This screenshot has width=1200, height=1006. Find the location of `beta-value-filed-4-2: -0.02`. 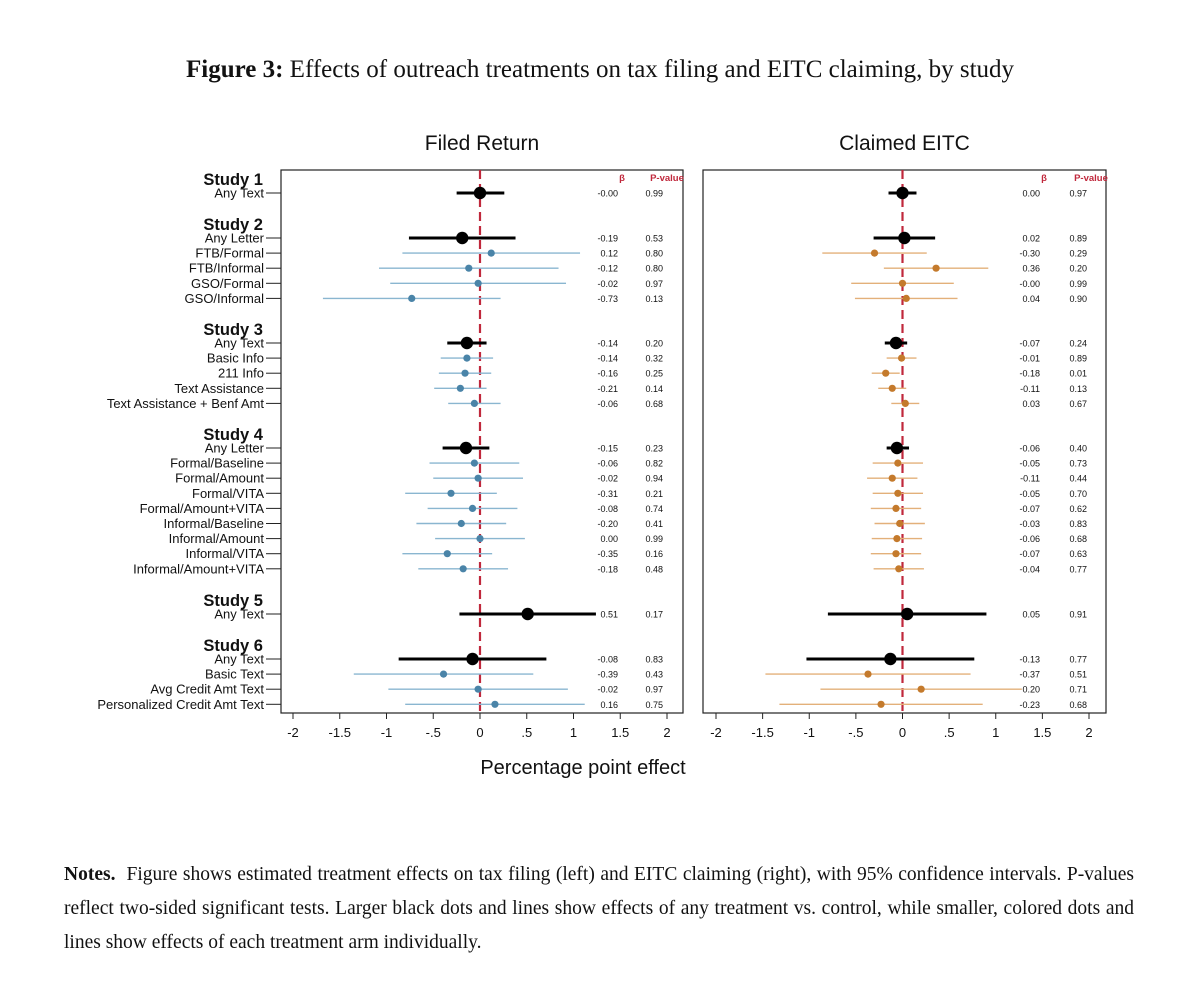

beta-value-filed-4-2: -0.02 is located at coordinates (607, 479).